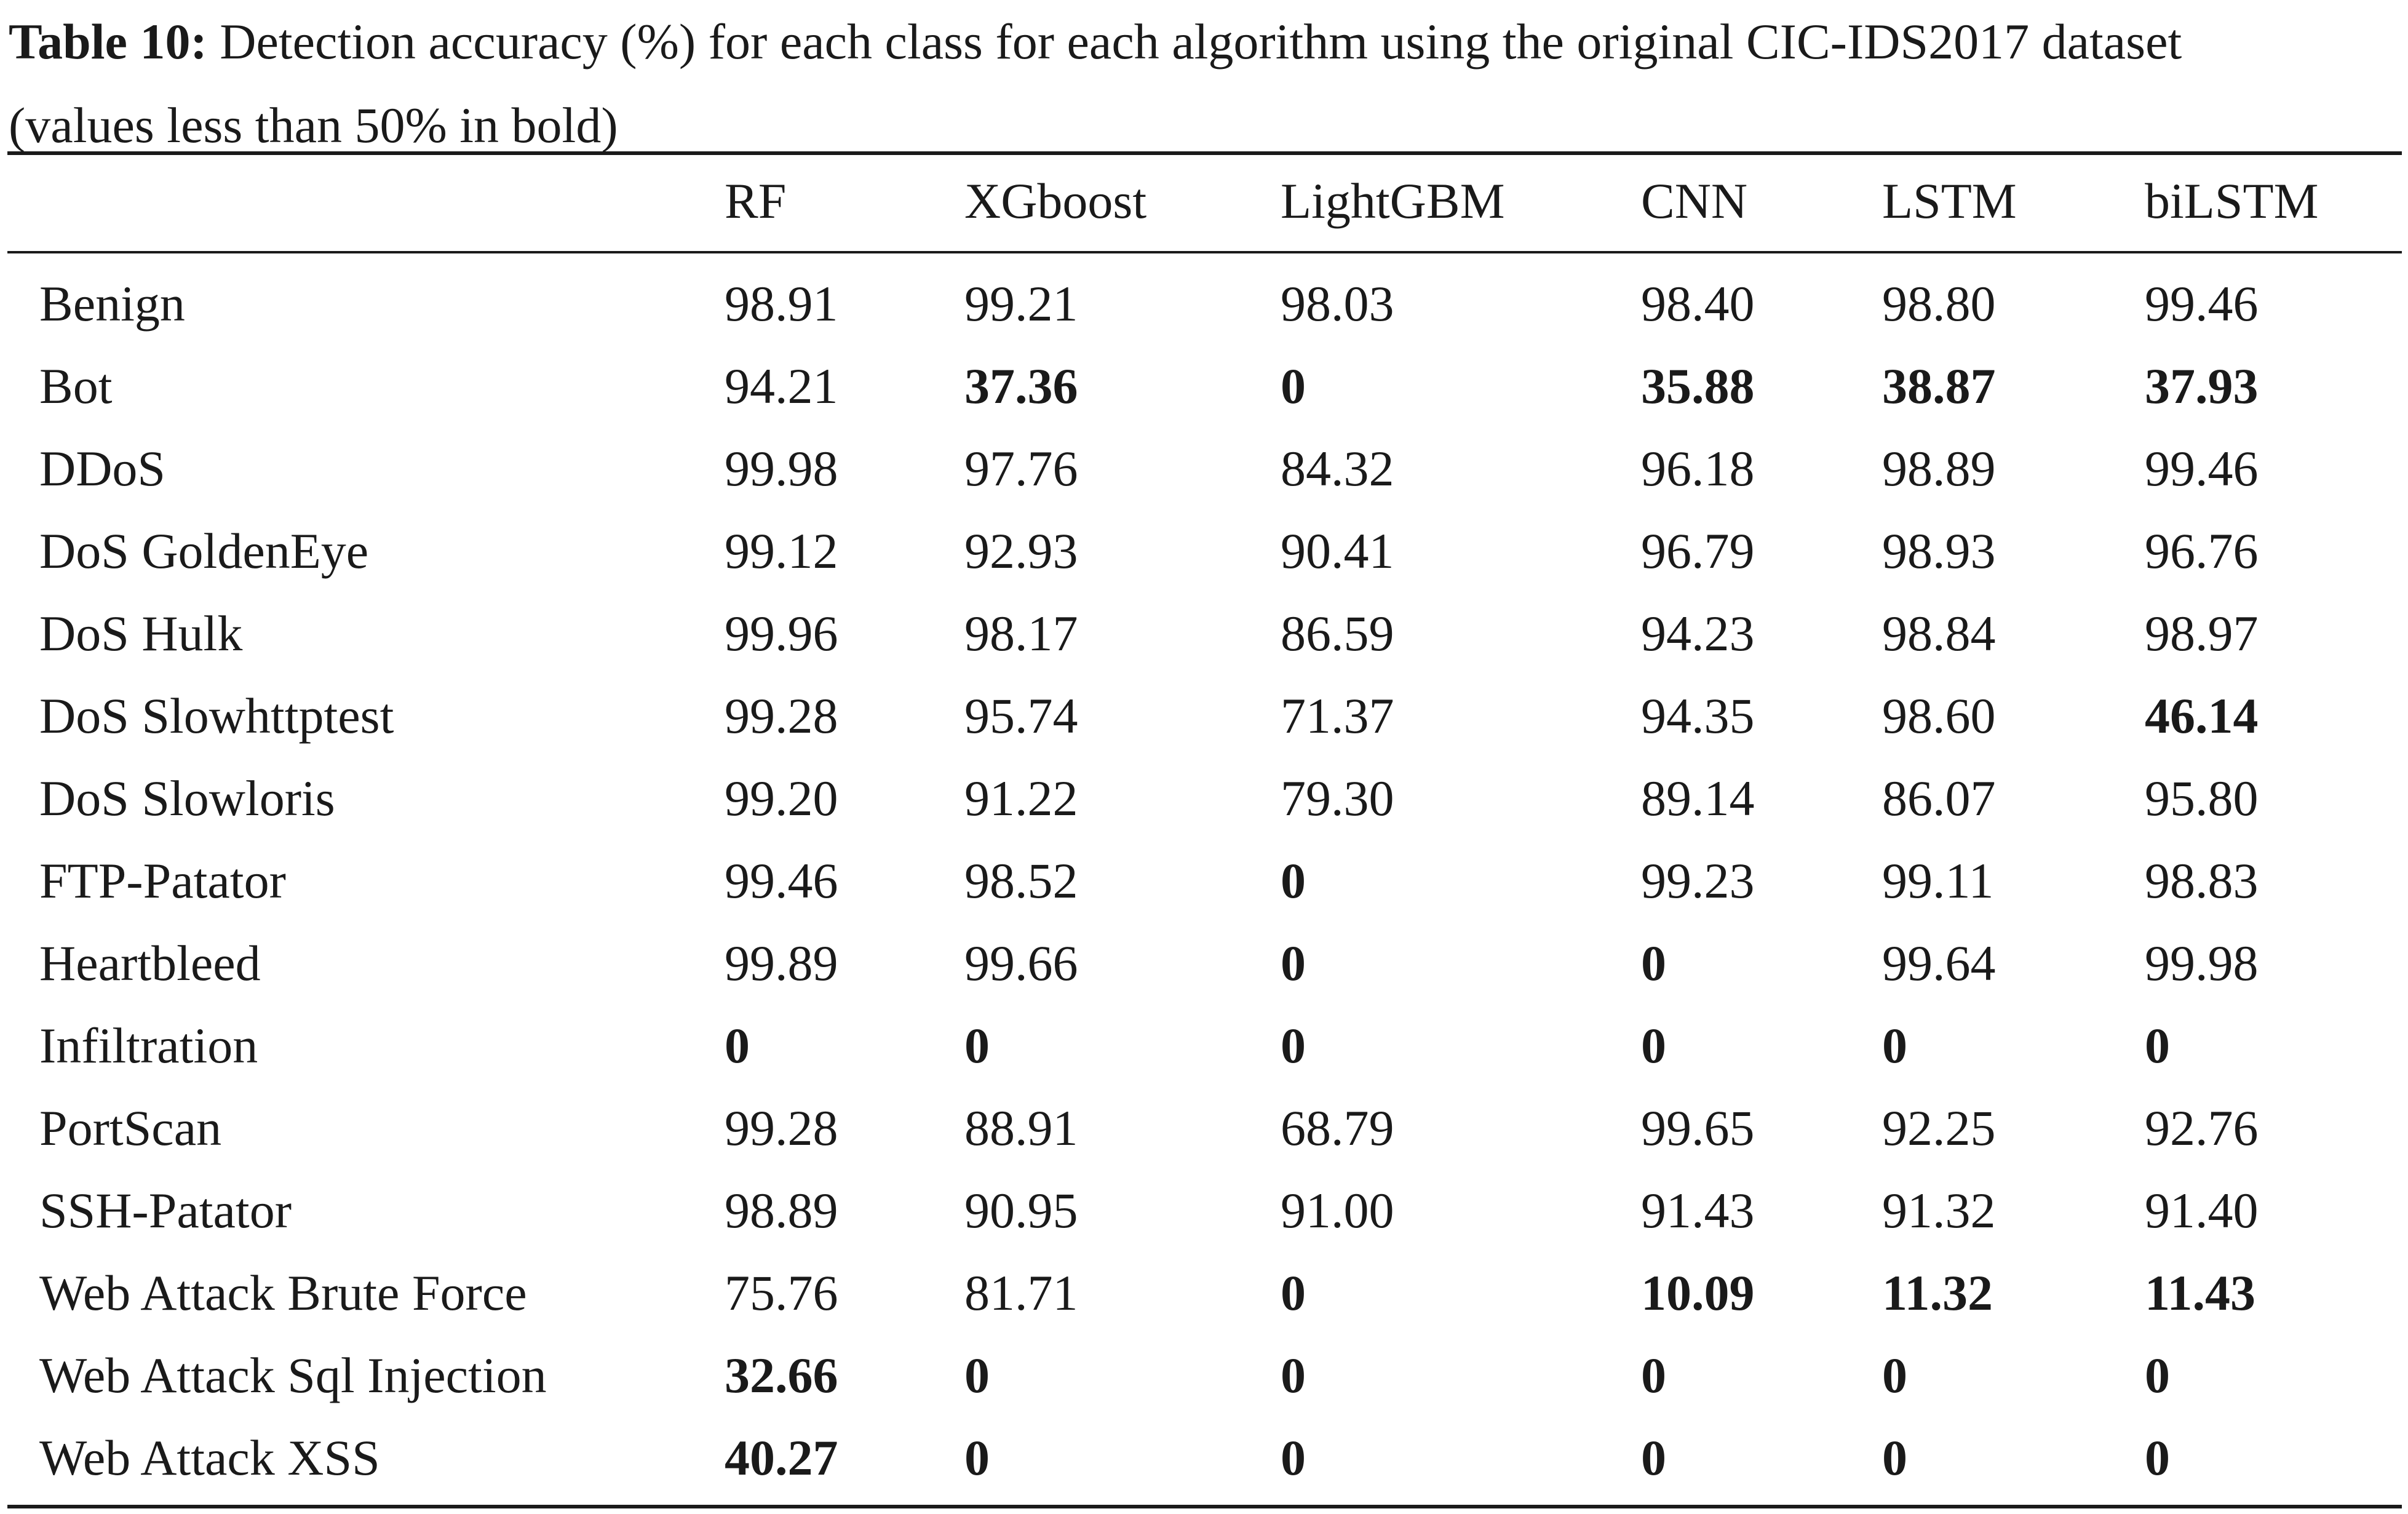  Describe the element at coordinates (1338, 468) in the screenshot. I see `table-cell: 84.32` at that location.